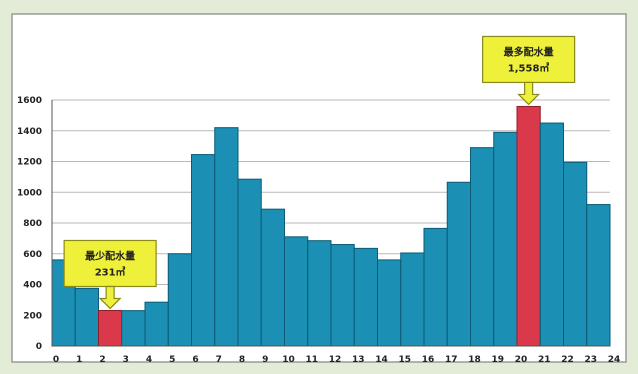  Describe the element at coordinates (358, 360) in the screenshot. I see `x-tick-label: 13` at that location.